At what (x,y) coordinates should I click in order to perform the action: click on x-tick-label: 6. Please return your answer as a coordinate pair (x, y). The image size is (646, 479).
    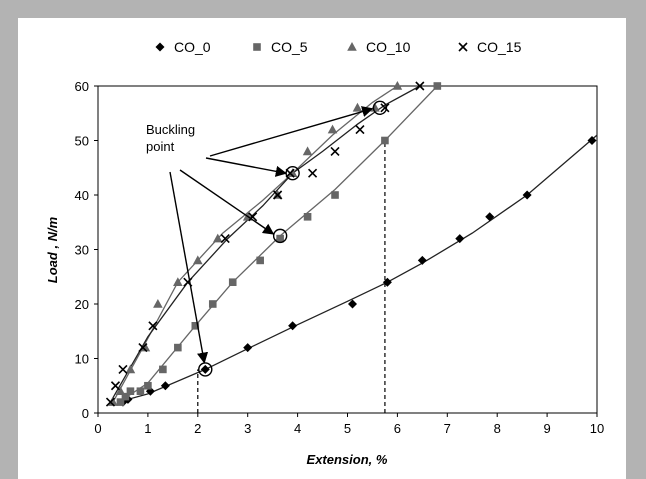
    Looking at the image, I should click on (397, 428).